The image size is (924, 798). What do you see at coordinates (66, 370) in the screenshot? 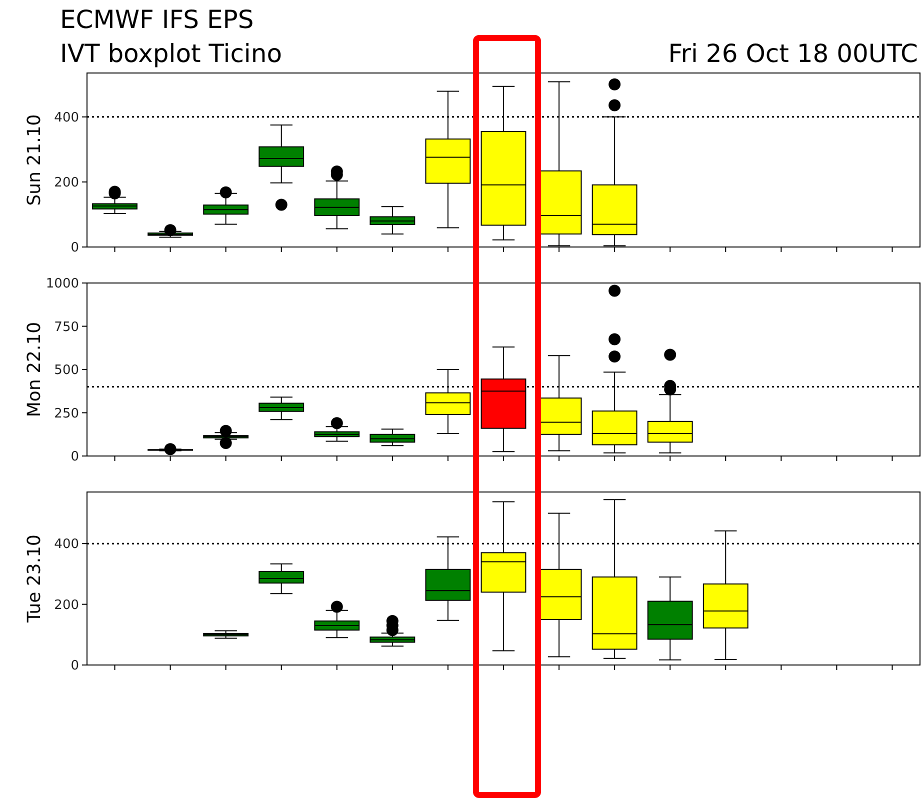
I see `y-tick-label: 500` at bounding box center [66, 370].